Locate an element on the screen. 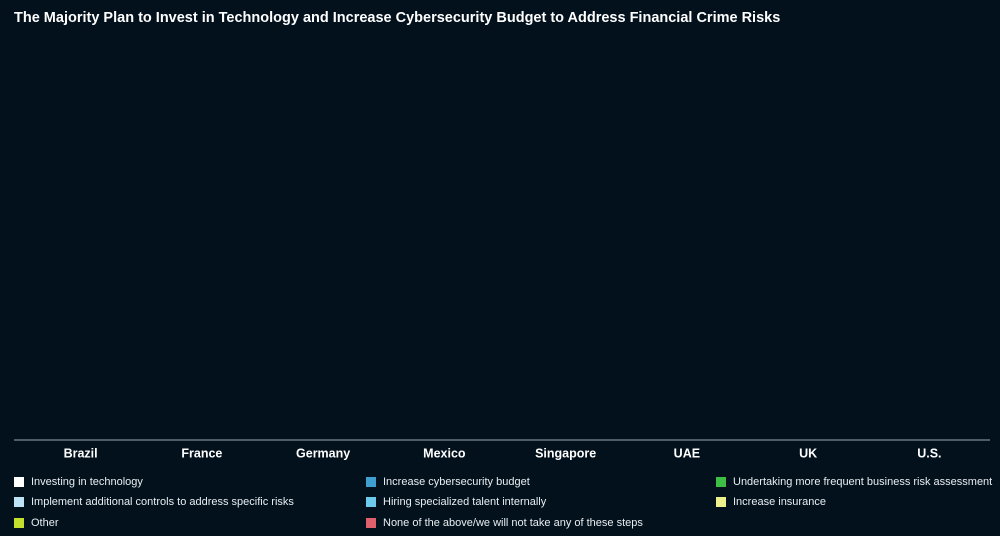 This screenshot has width=1000, height=536. x-tick-label: Singapore is located at coordinates (565, 453).